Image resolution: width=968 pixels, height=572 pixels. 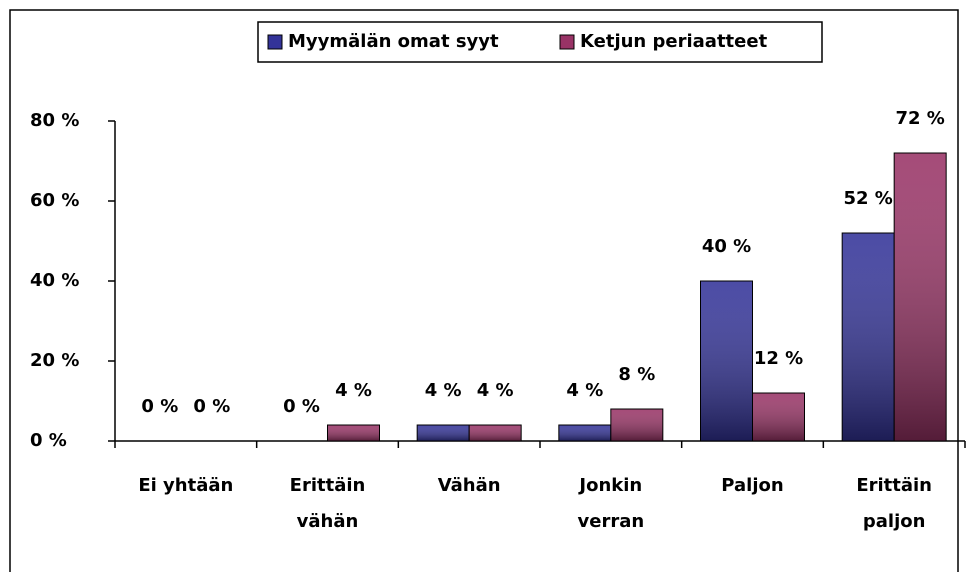 What do you see at coordinates (48, 440) in the screenshot?
I see `y-tick-label: 0 %` at bounding box center [48, 440].